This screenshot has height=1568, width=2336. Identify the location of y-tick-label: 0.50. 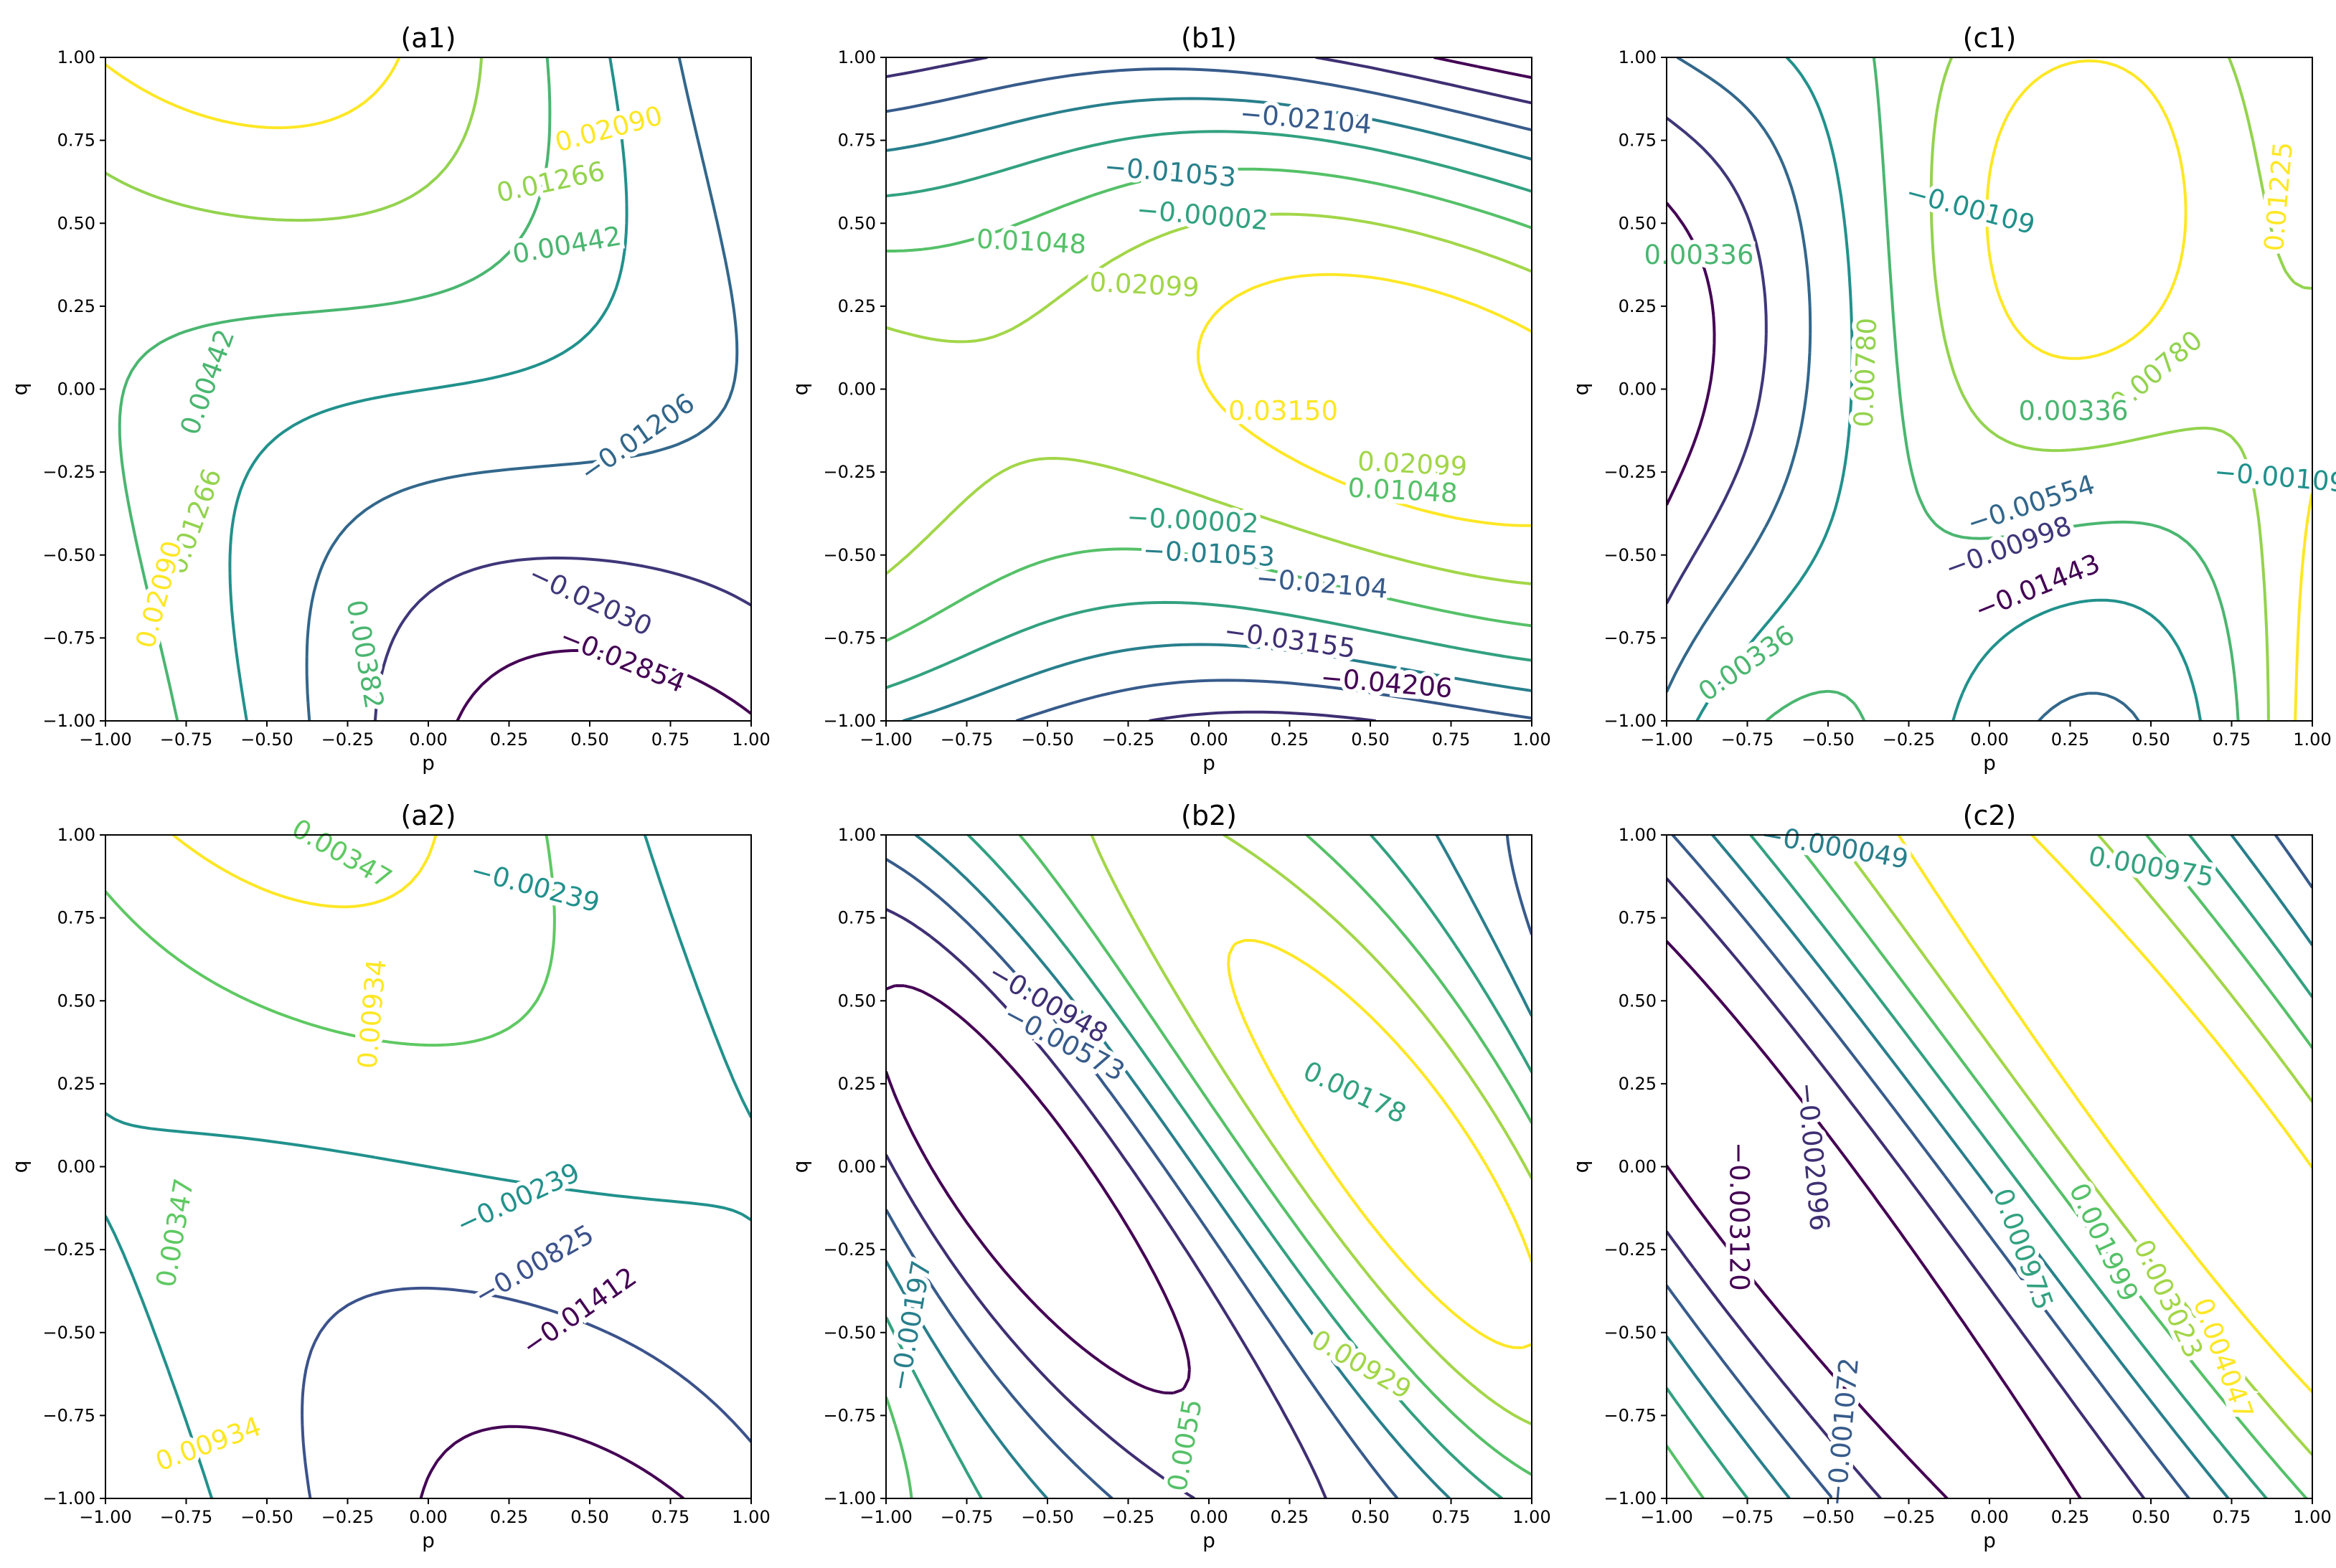
(76, 1001).